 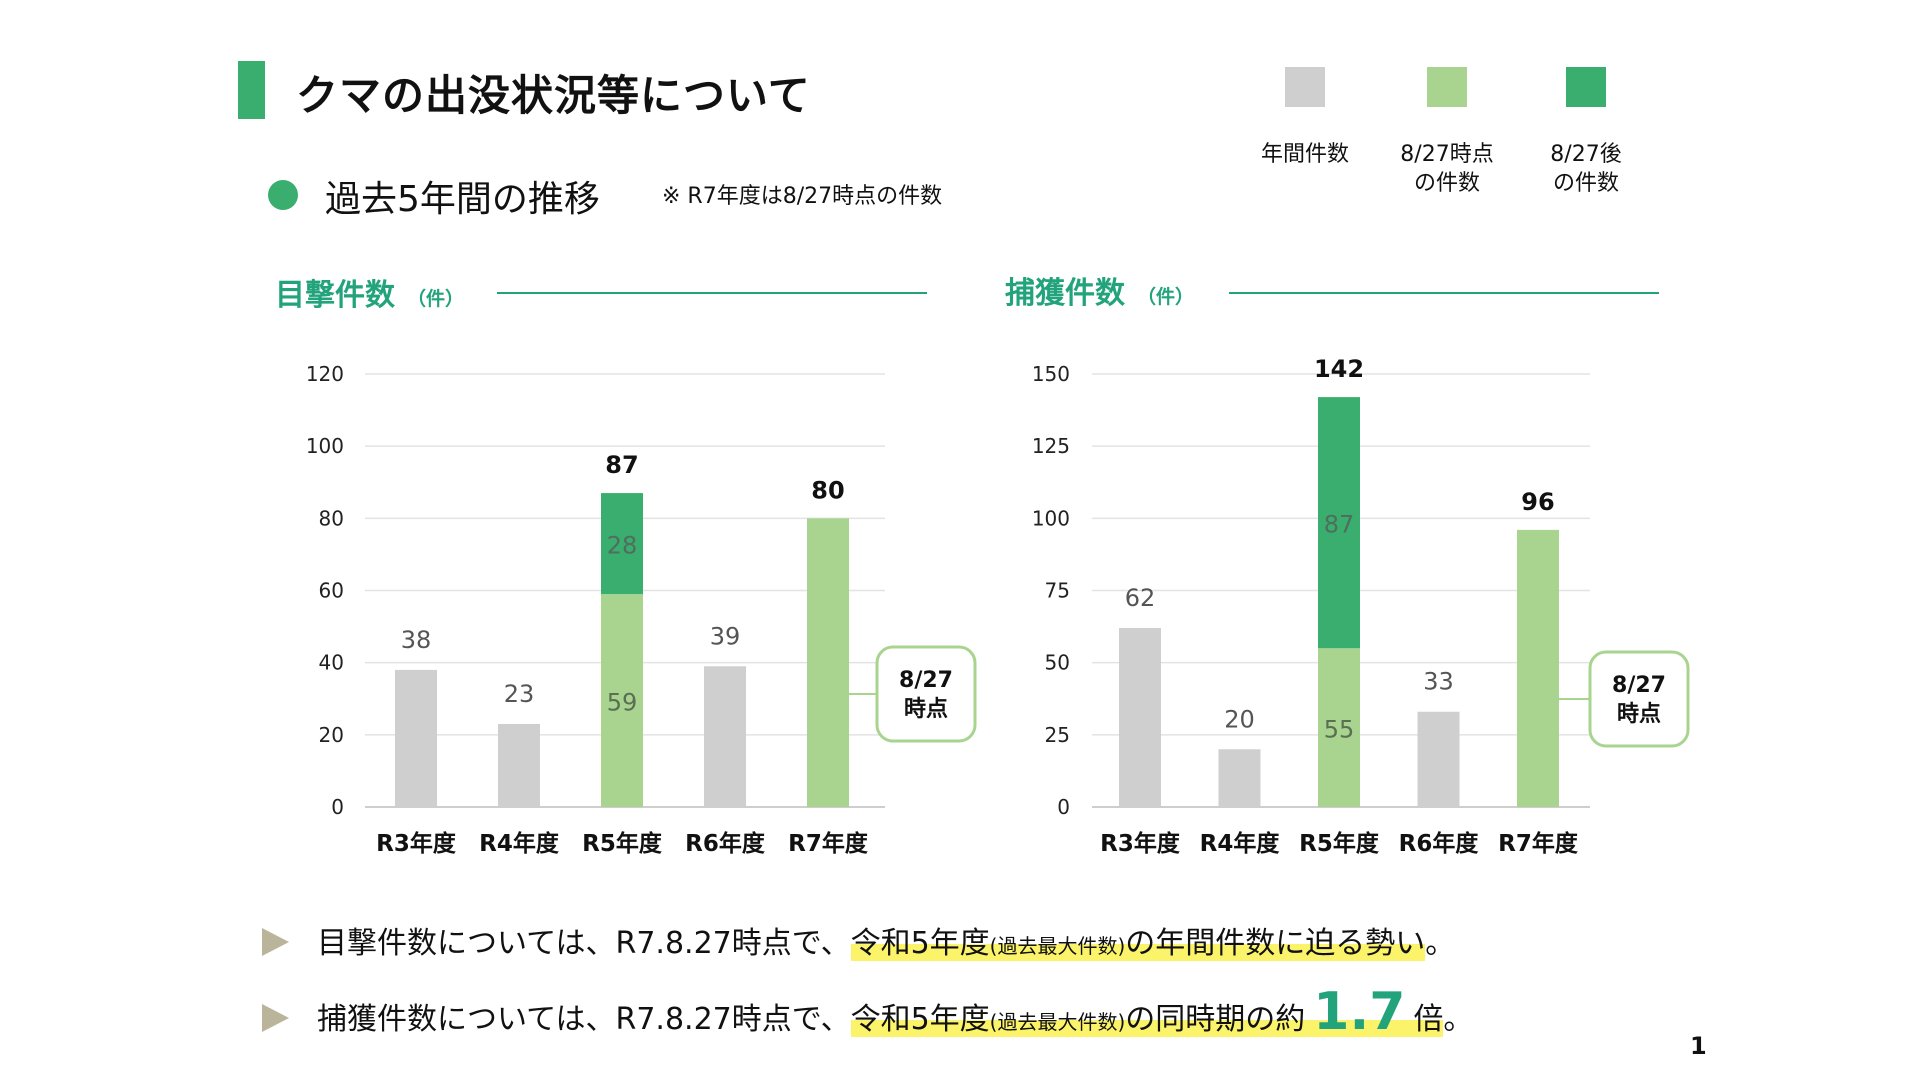 I want to click on chart1-x-tick-label: R5年度, so click(x=1339, y=843).